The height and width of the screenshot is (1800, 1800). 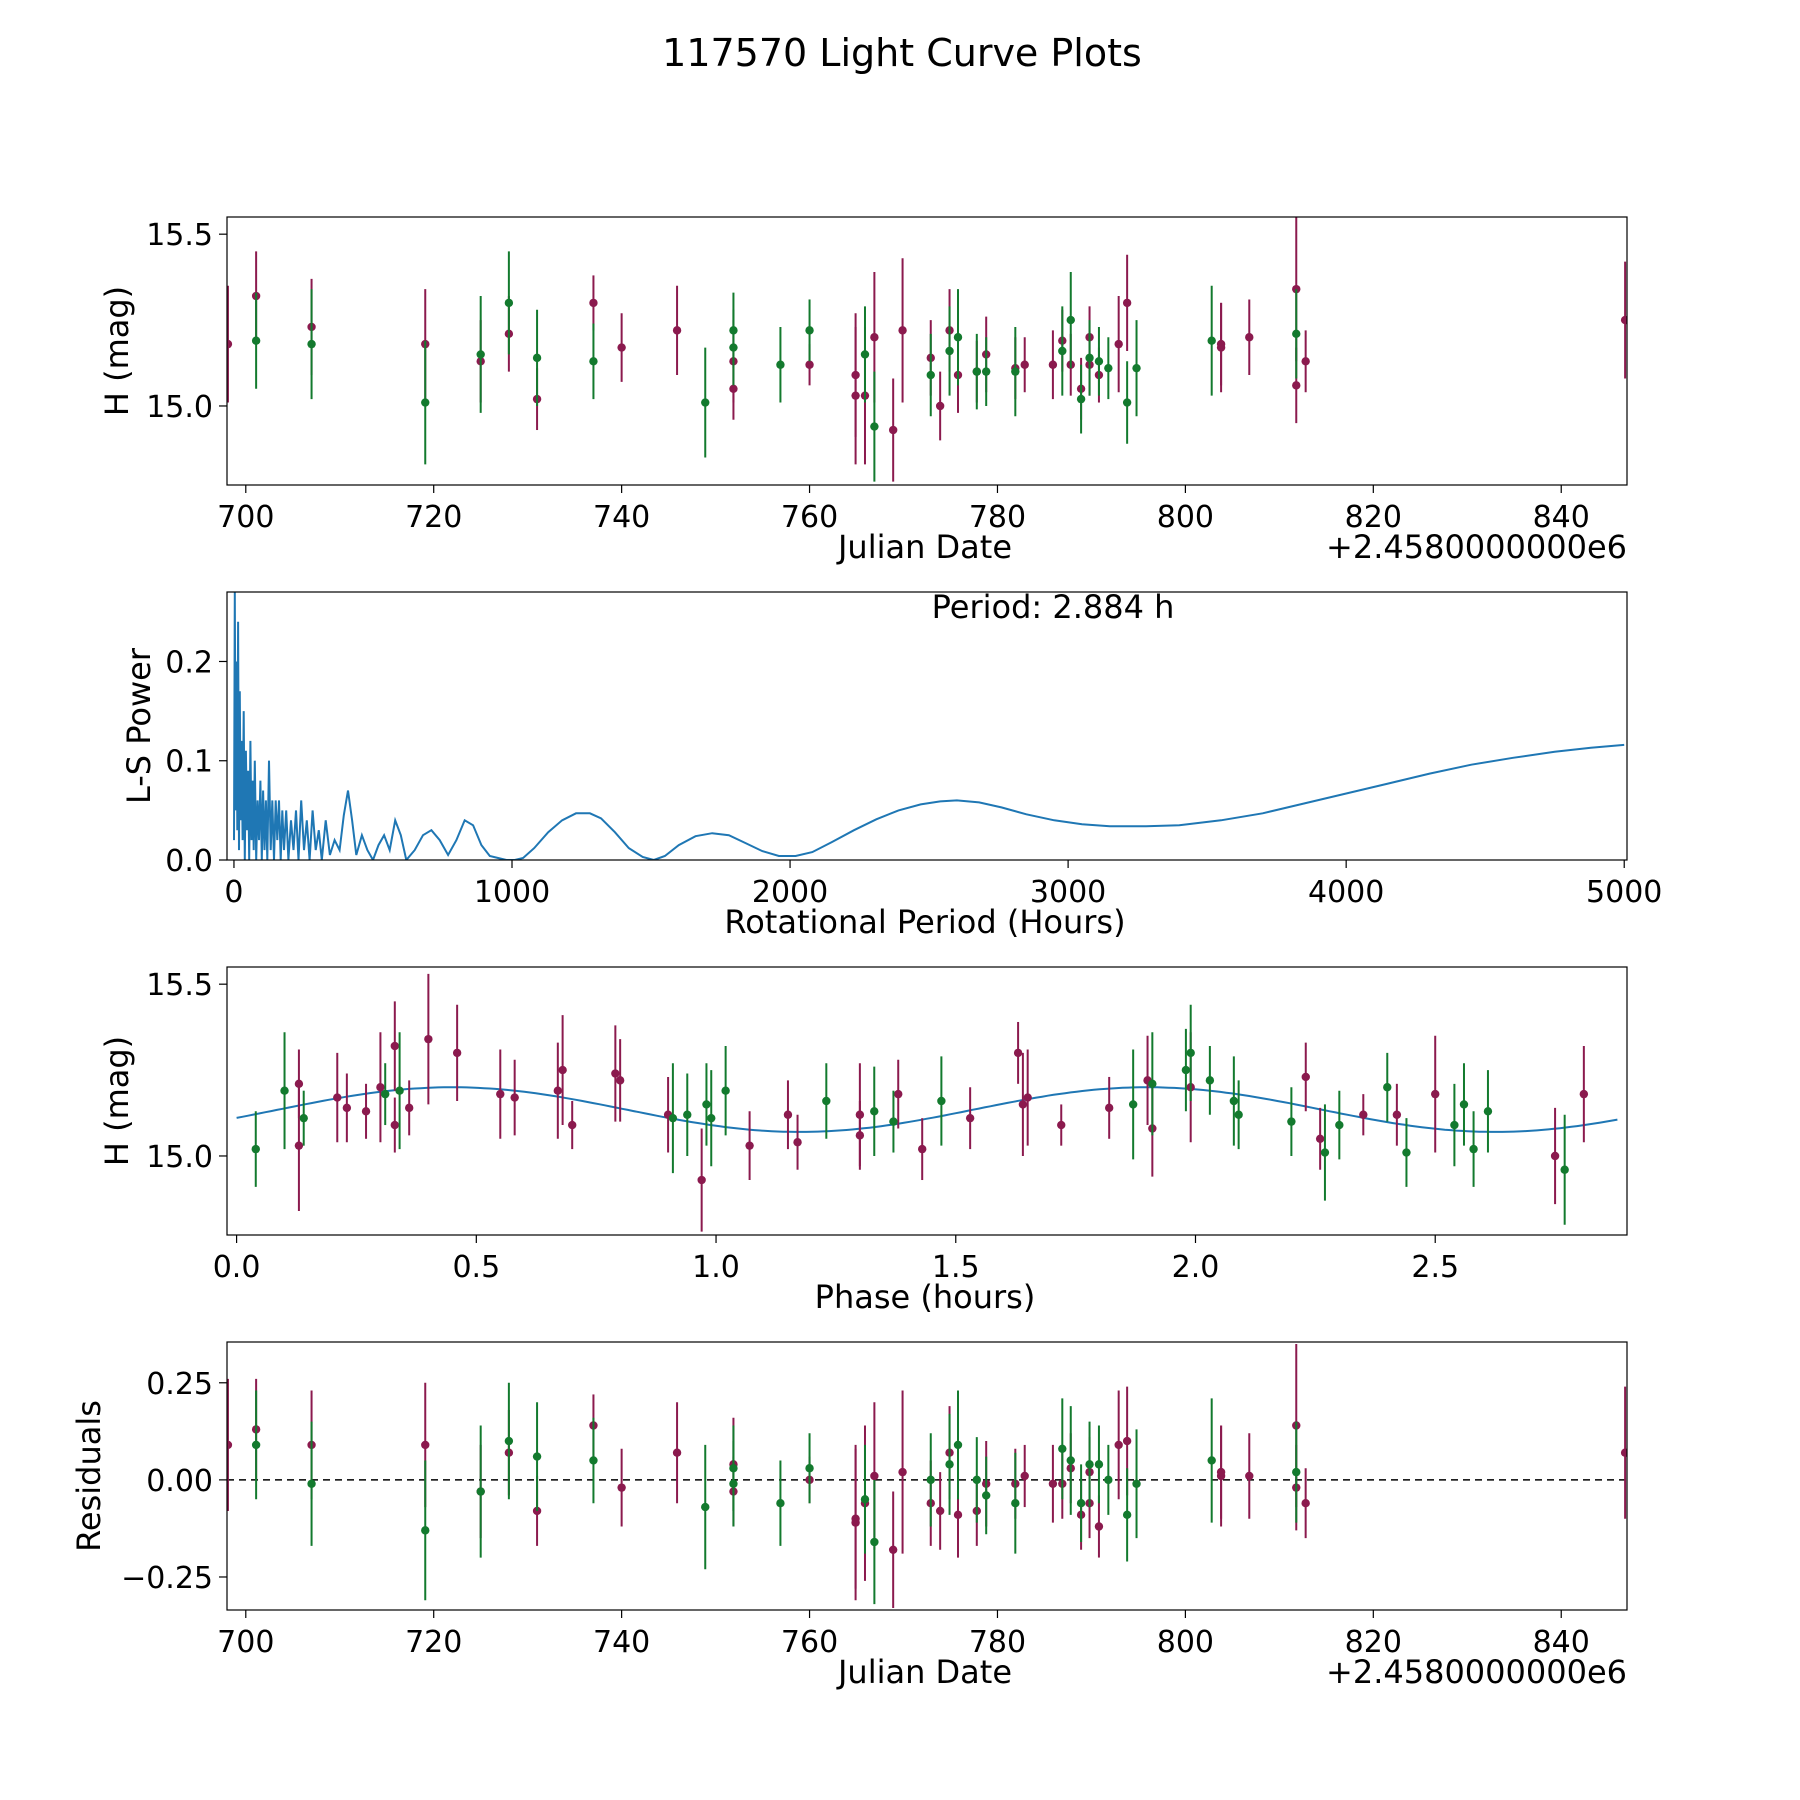 What do you see at coordinates (179, 1384) in the screenshot?
I see `residuals-ytick-label: 0.25` at bounding box center [179, 1384].